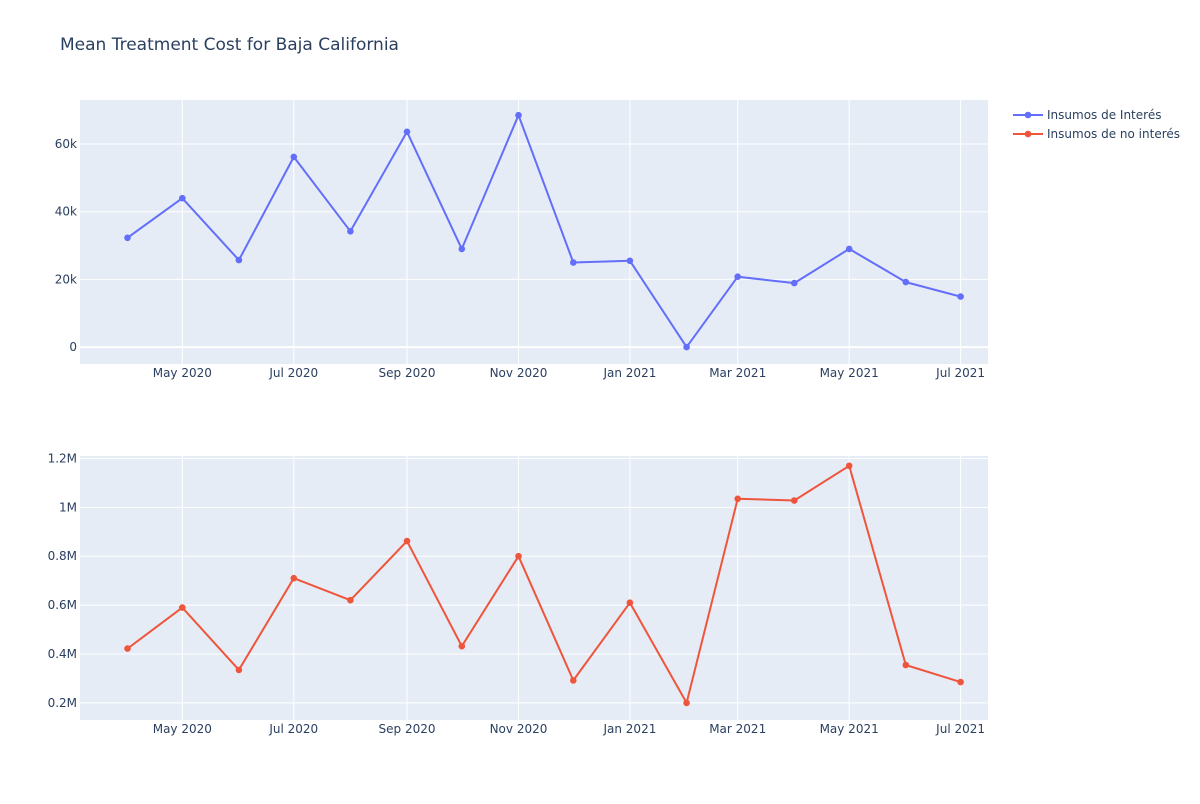  Describe the element at coordinates (1113, 134) in the screenshot. I see `legend-label: Insumos de no interés` at that location.